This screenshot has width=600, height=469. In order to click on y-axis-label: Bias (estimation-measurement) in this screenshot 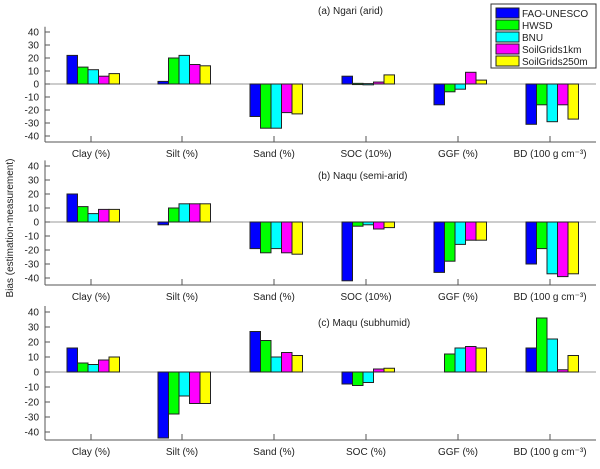, I will do `click(10, 228)`.